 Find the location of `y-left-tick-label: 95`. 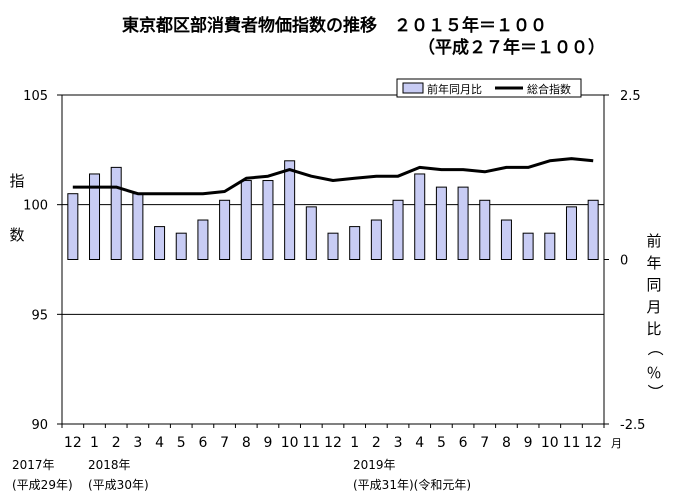

y-left-tick-label: 95 is located at coordinates (39, 315).